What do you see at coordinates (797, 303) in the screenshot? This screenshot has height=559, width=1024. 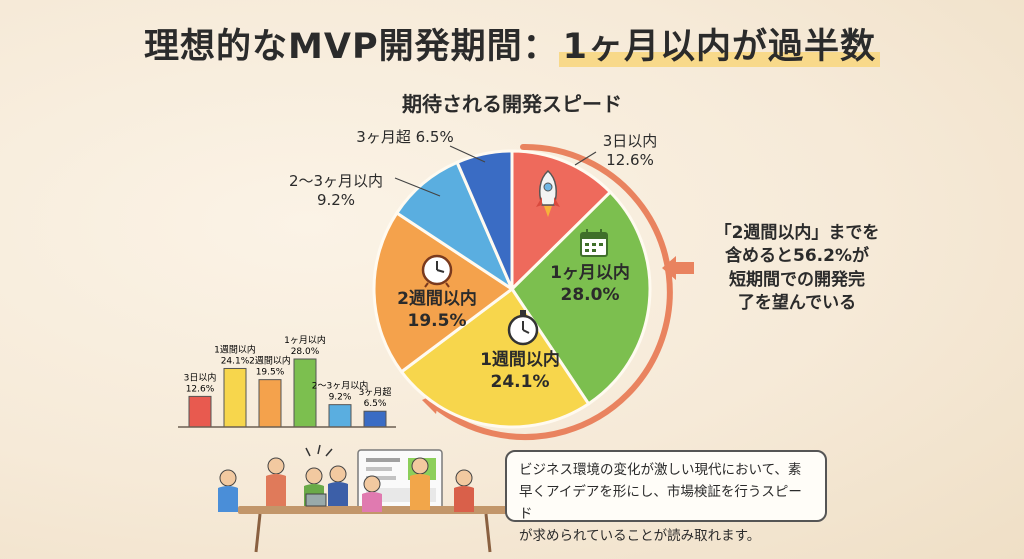 I see `note-line-4: 了を望んでいる` at bounding box center [797, 303].